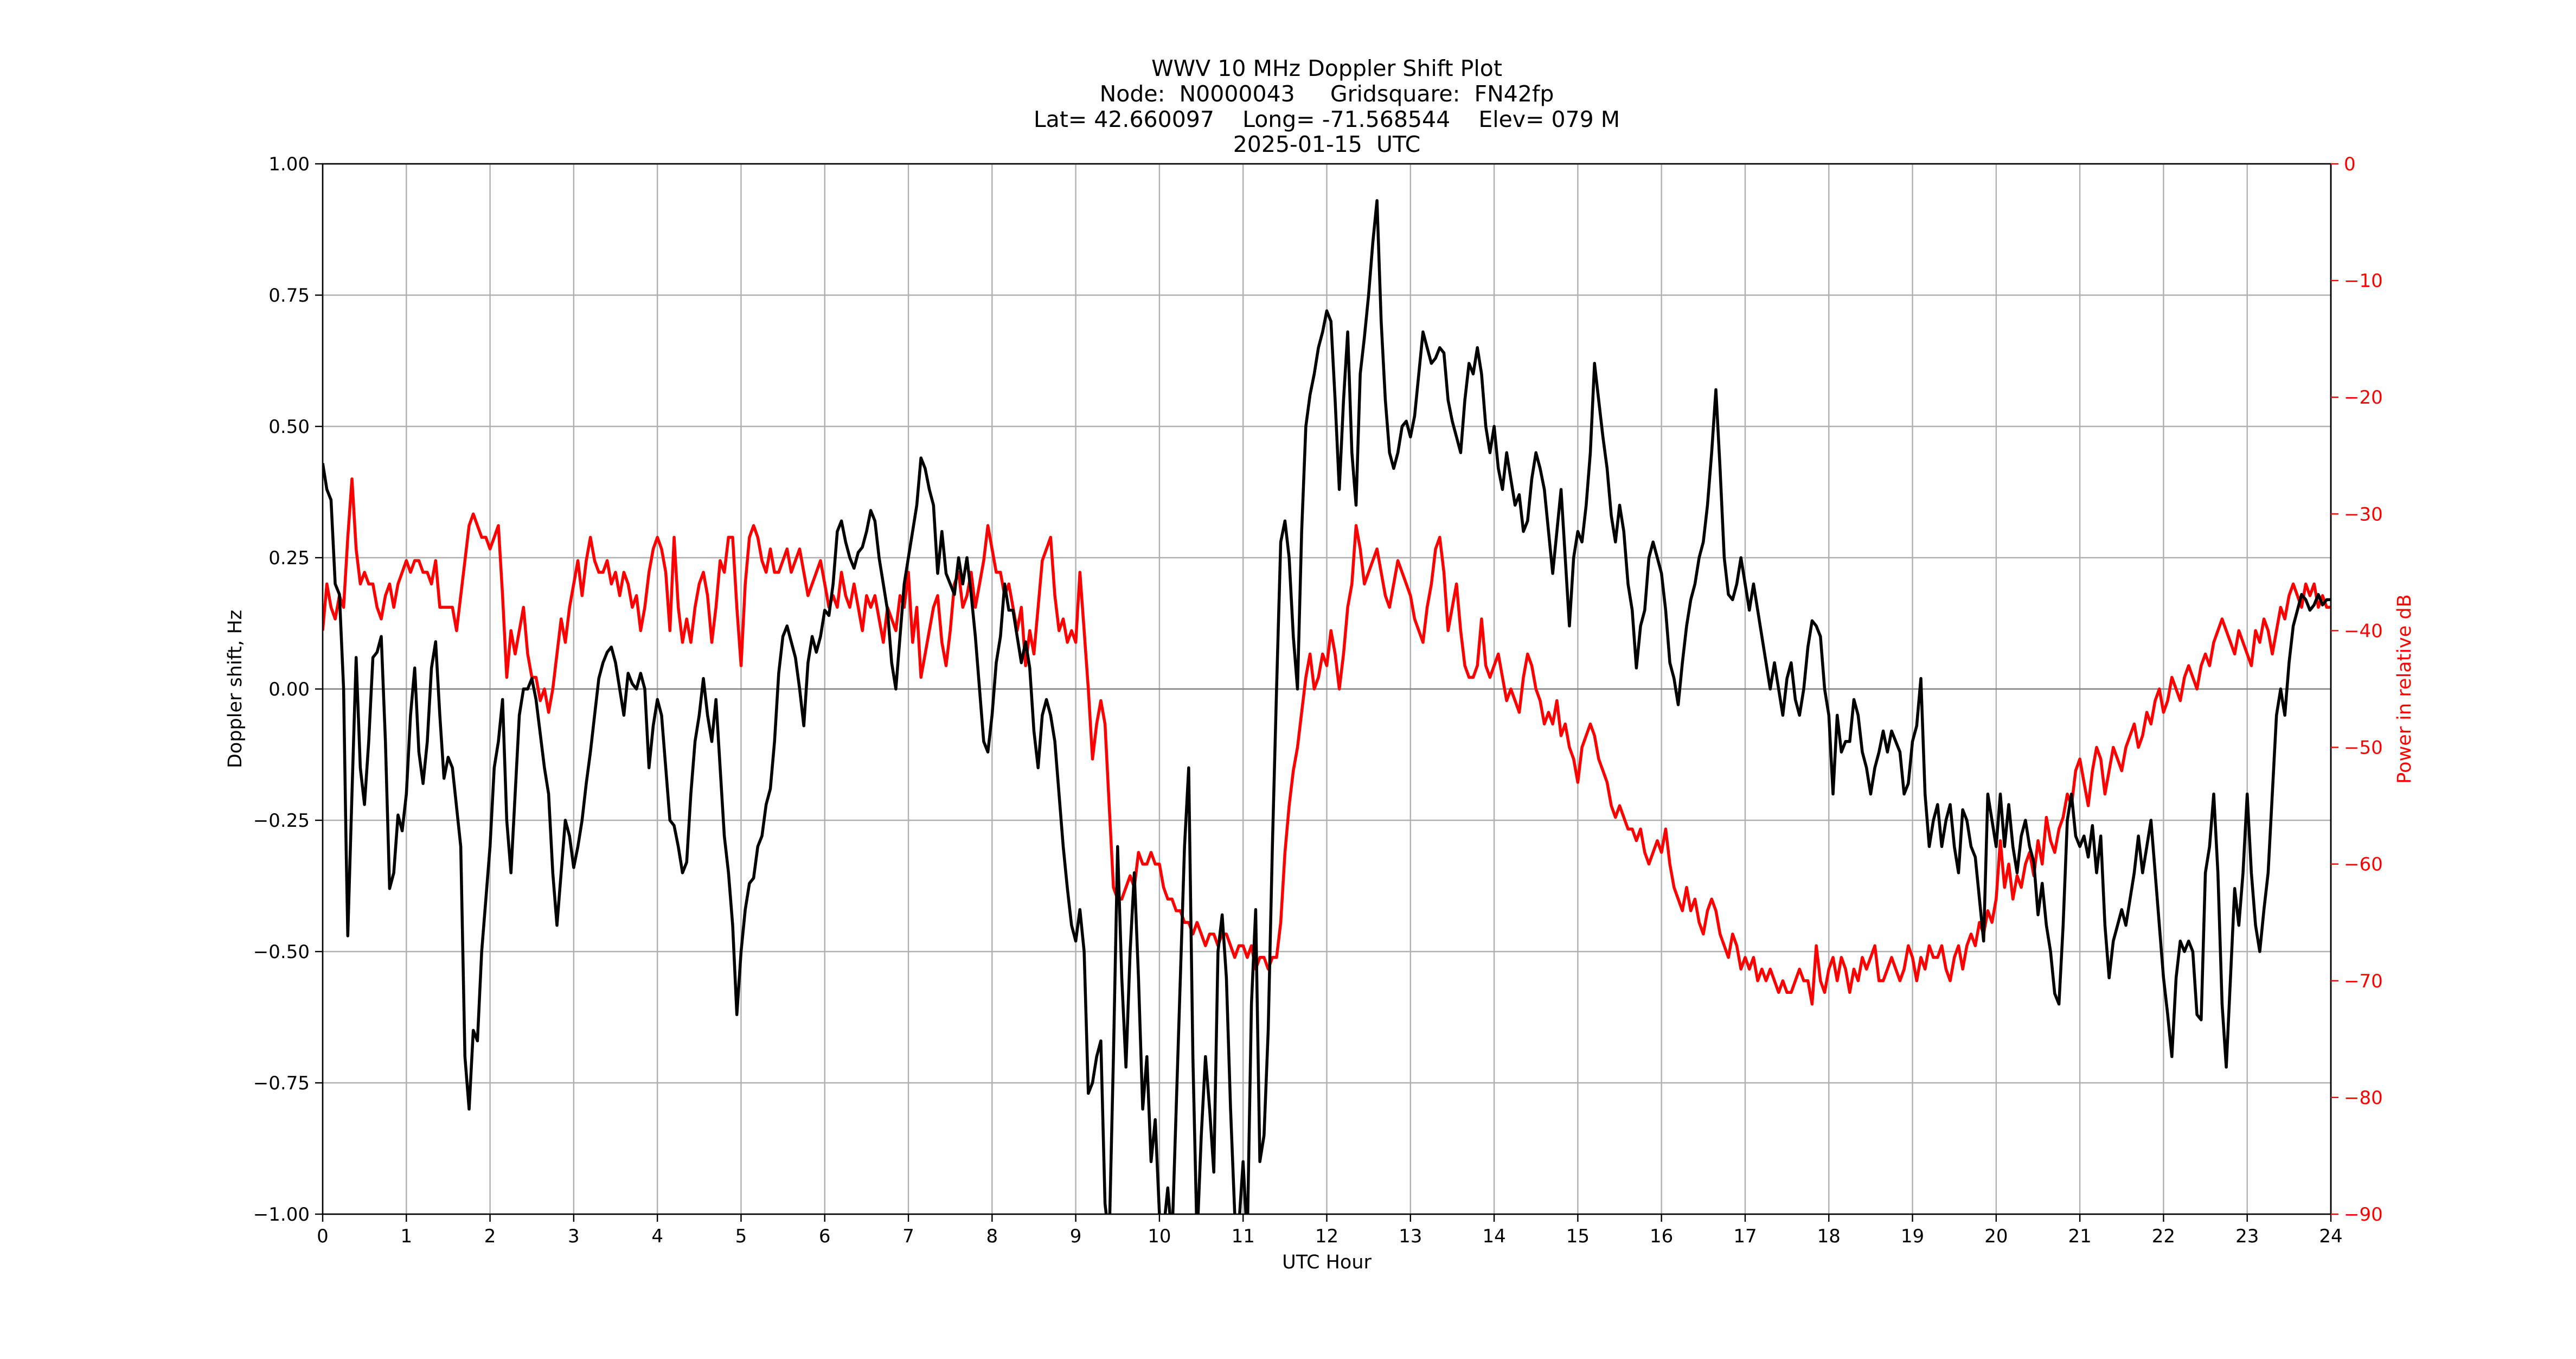 The width and height of the screenshot is (2576, 1359). Describe the element at coordinates (1076, 1236) in the screenshot. I see `x-tick-label: 9` at that location.